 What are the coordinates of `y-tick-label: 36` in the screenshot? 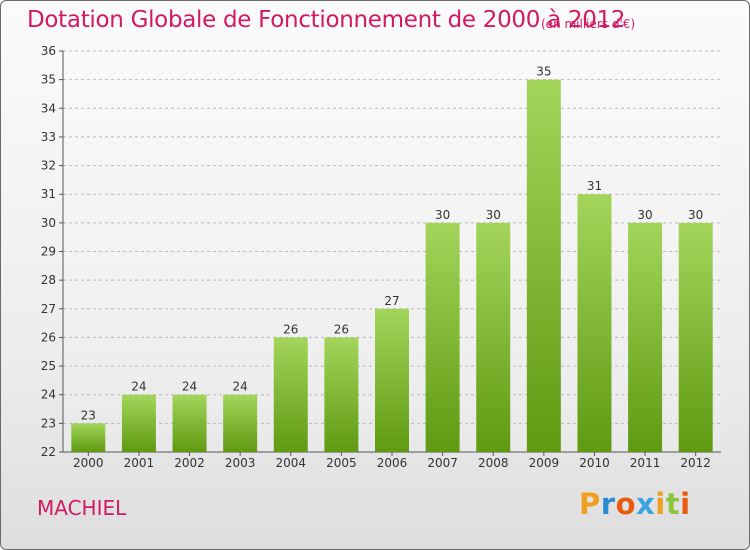 It's located at (48, 51).